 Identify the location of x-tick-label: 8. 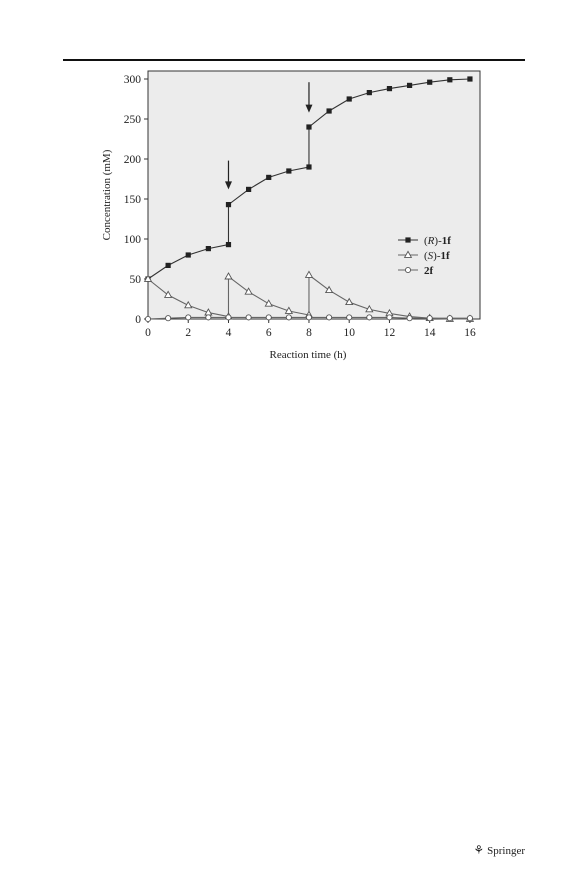
(309, 333).